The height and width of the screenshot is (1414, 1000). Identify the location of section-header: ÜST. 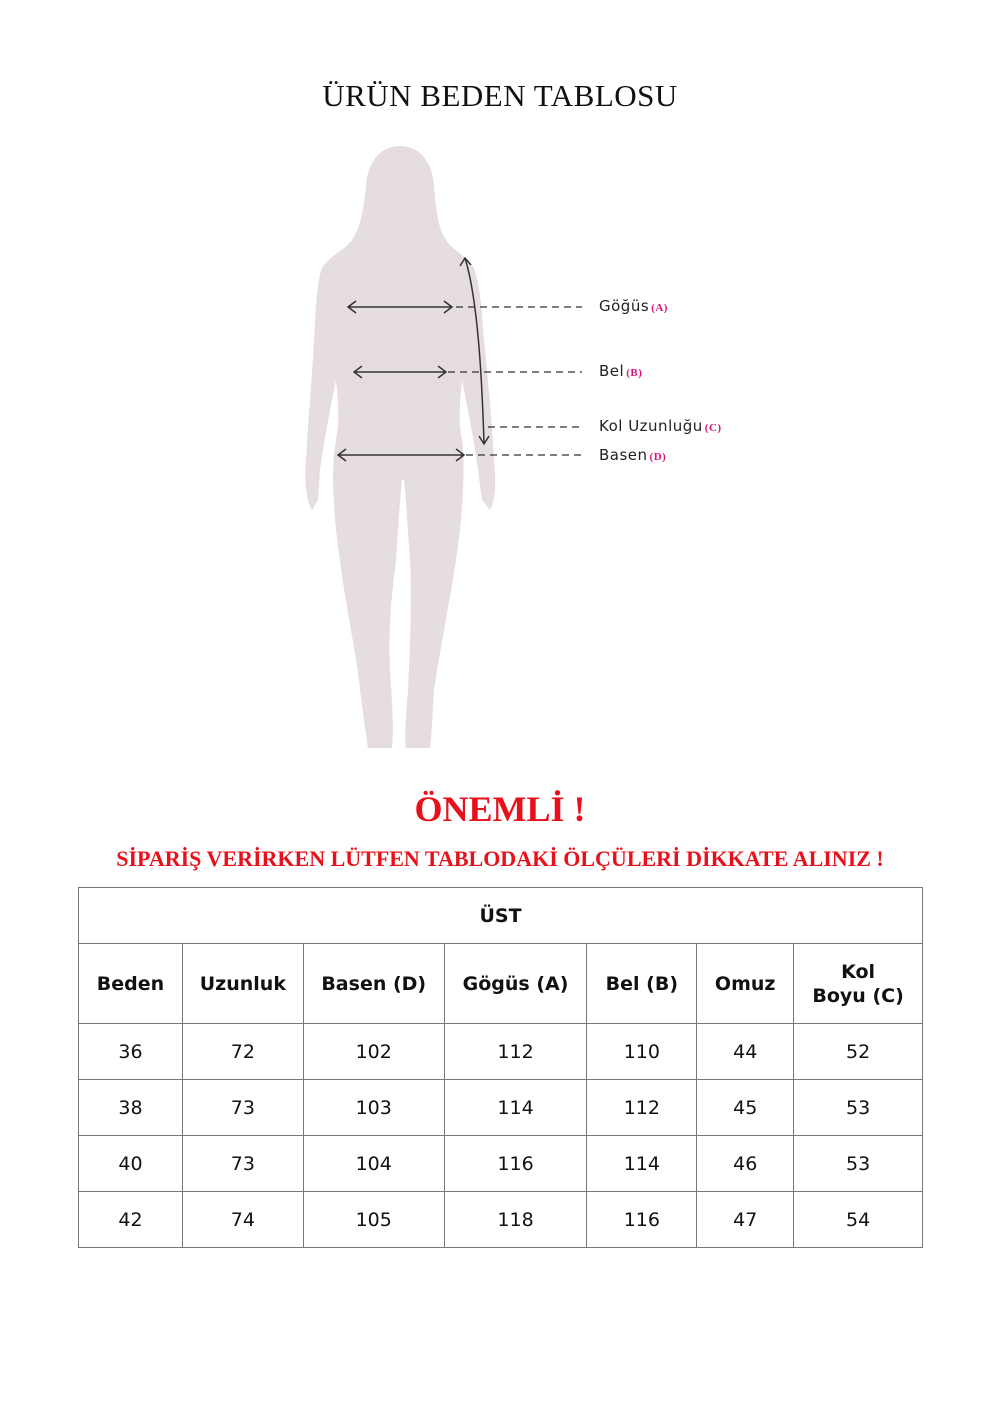
(500, 915).